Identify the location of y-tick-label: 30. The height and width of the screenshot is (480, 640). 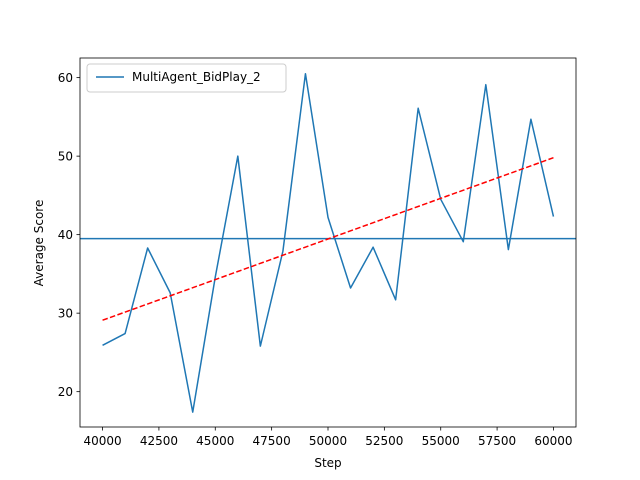
(65, 314).